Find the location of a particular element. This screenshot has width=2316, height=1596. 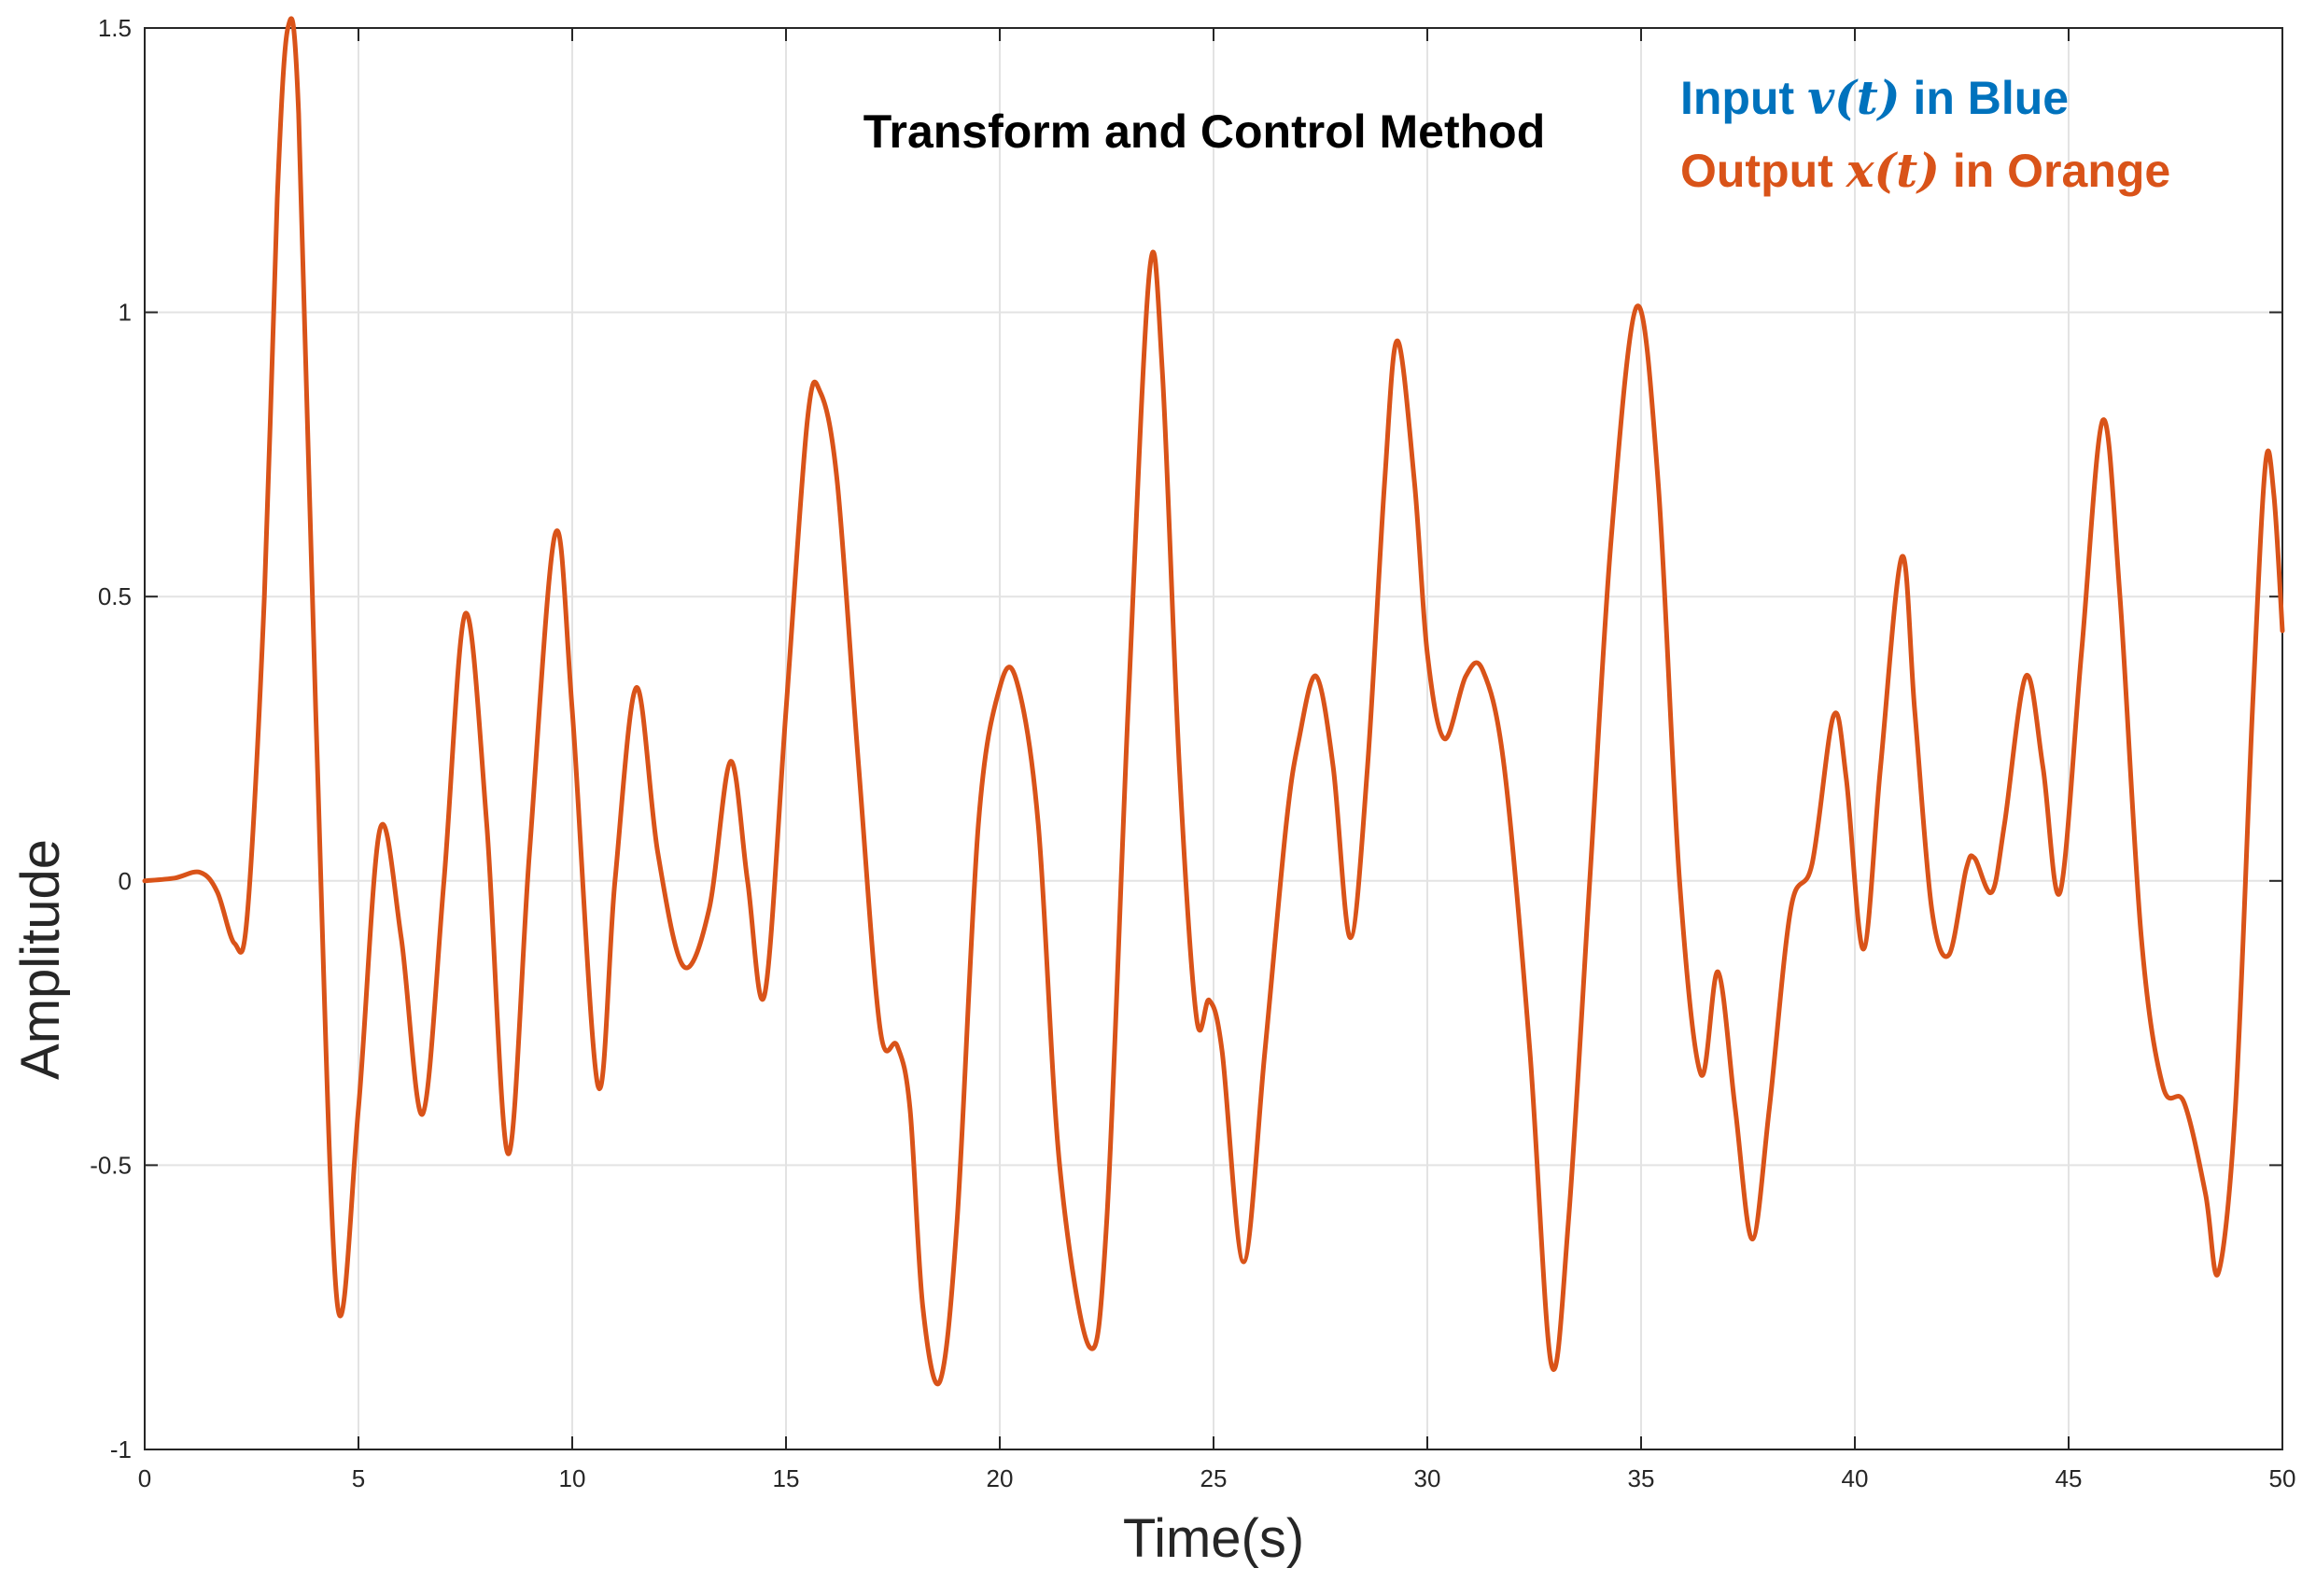

x-tick-label: 15 is located at coordinates (786, 1478).